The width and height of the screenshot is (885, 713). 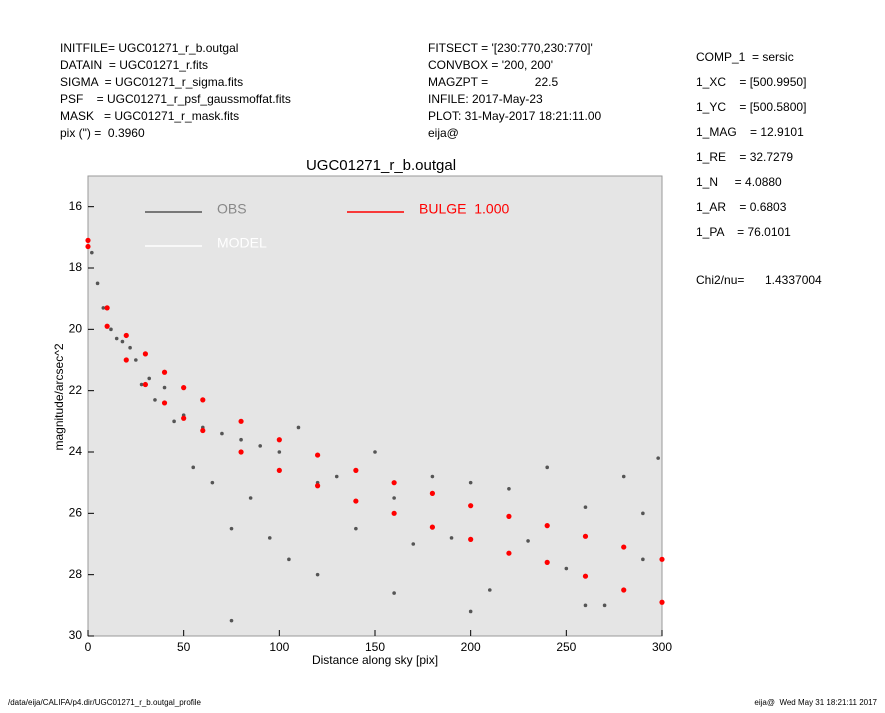 I want to click on component-line: 1_XC = [500.9950], so click(x=751, y=82).